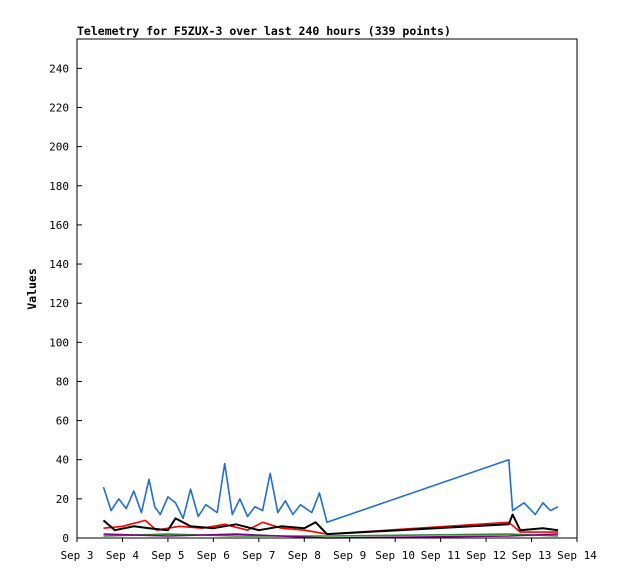 The width and height of the screenshot is (618, 579). What do you see at coordinates (532, 555) in the screenshot?
I see `x-tick-label: Sep 13` at bounding box center [532, 555].